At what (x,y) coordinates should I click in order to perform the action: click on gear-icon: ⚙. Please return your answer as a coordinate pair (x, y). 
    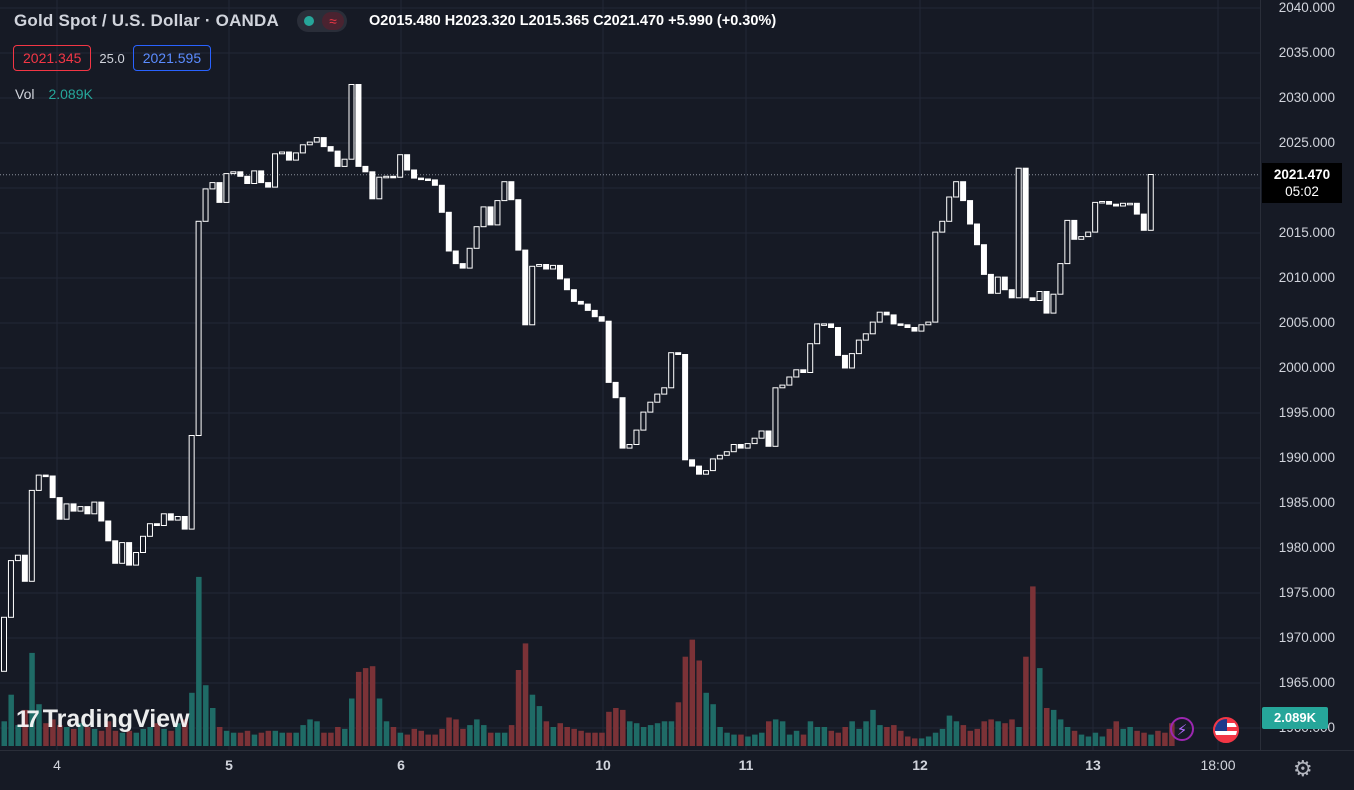
    Looking at the image, I should click on (1303, 768).